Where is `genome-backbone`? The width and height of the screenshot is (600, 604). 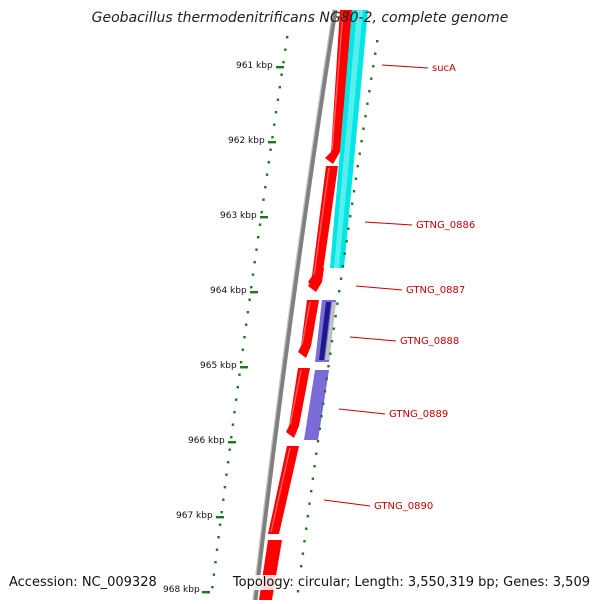 genome-backbone is located at coordinates (295, 305).